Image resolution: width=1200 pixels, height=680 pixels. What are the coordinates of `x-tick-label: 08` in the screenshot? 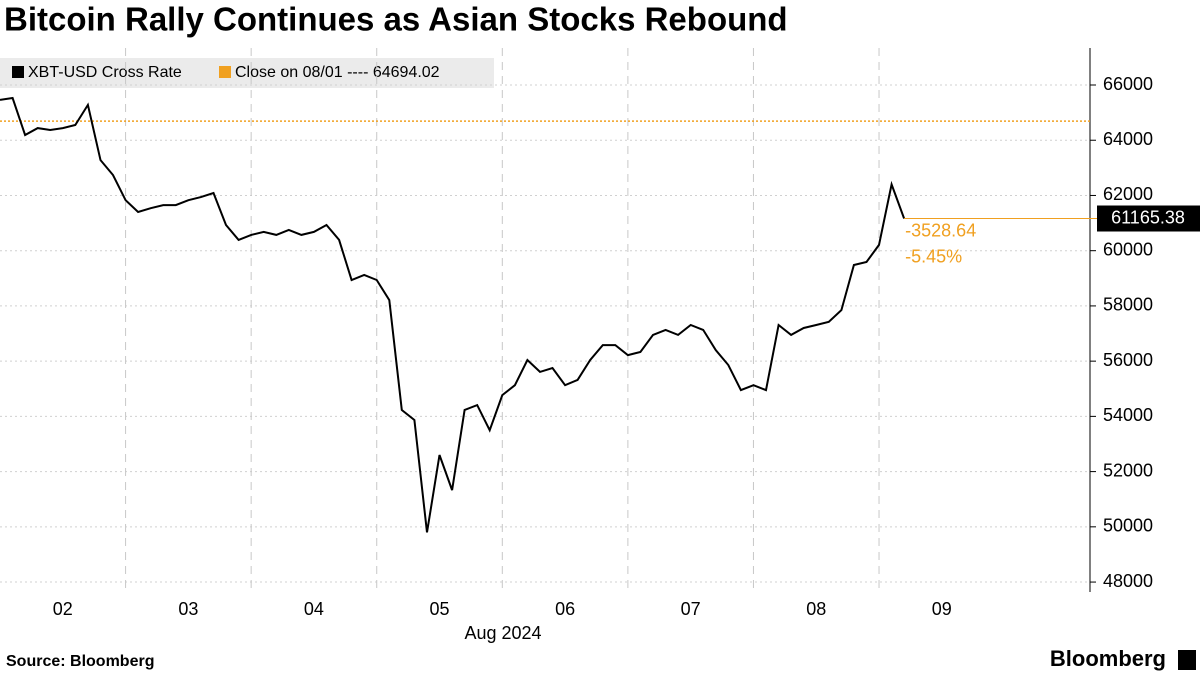 It's located at (816, 609).